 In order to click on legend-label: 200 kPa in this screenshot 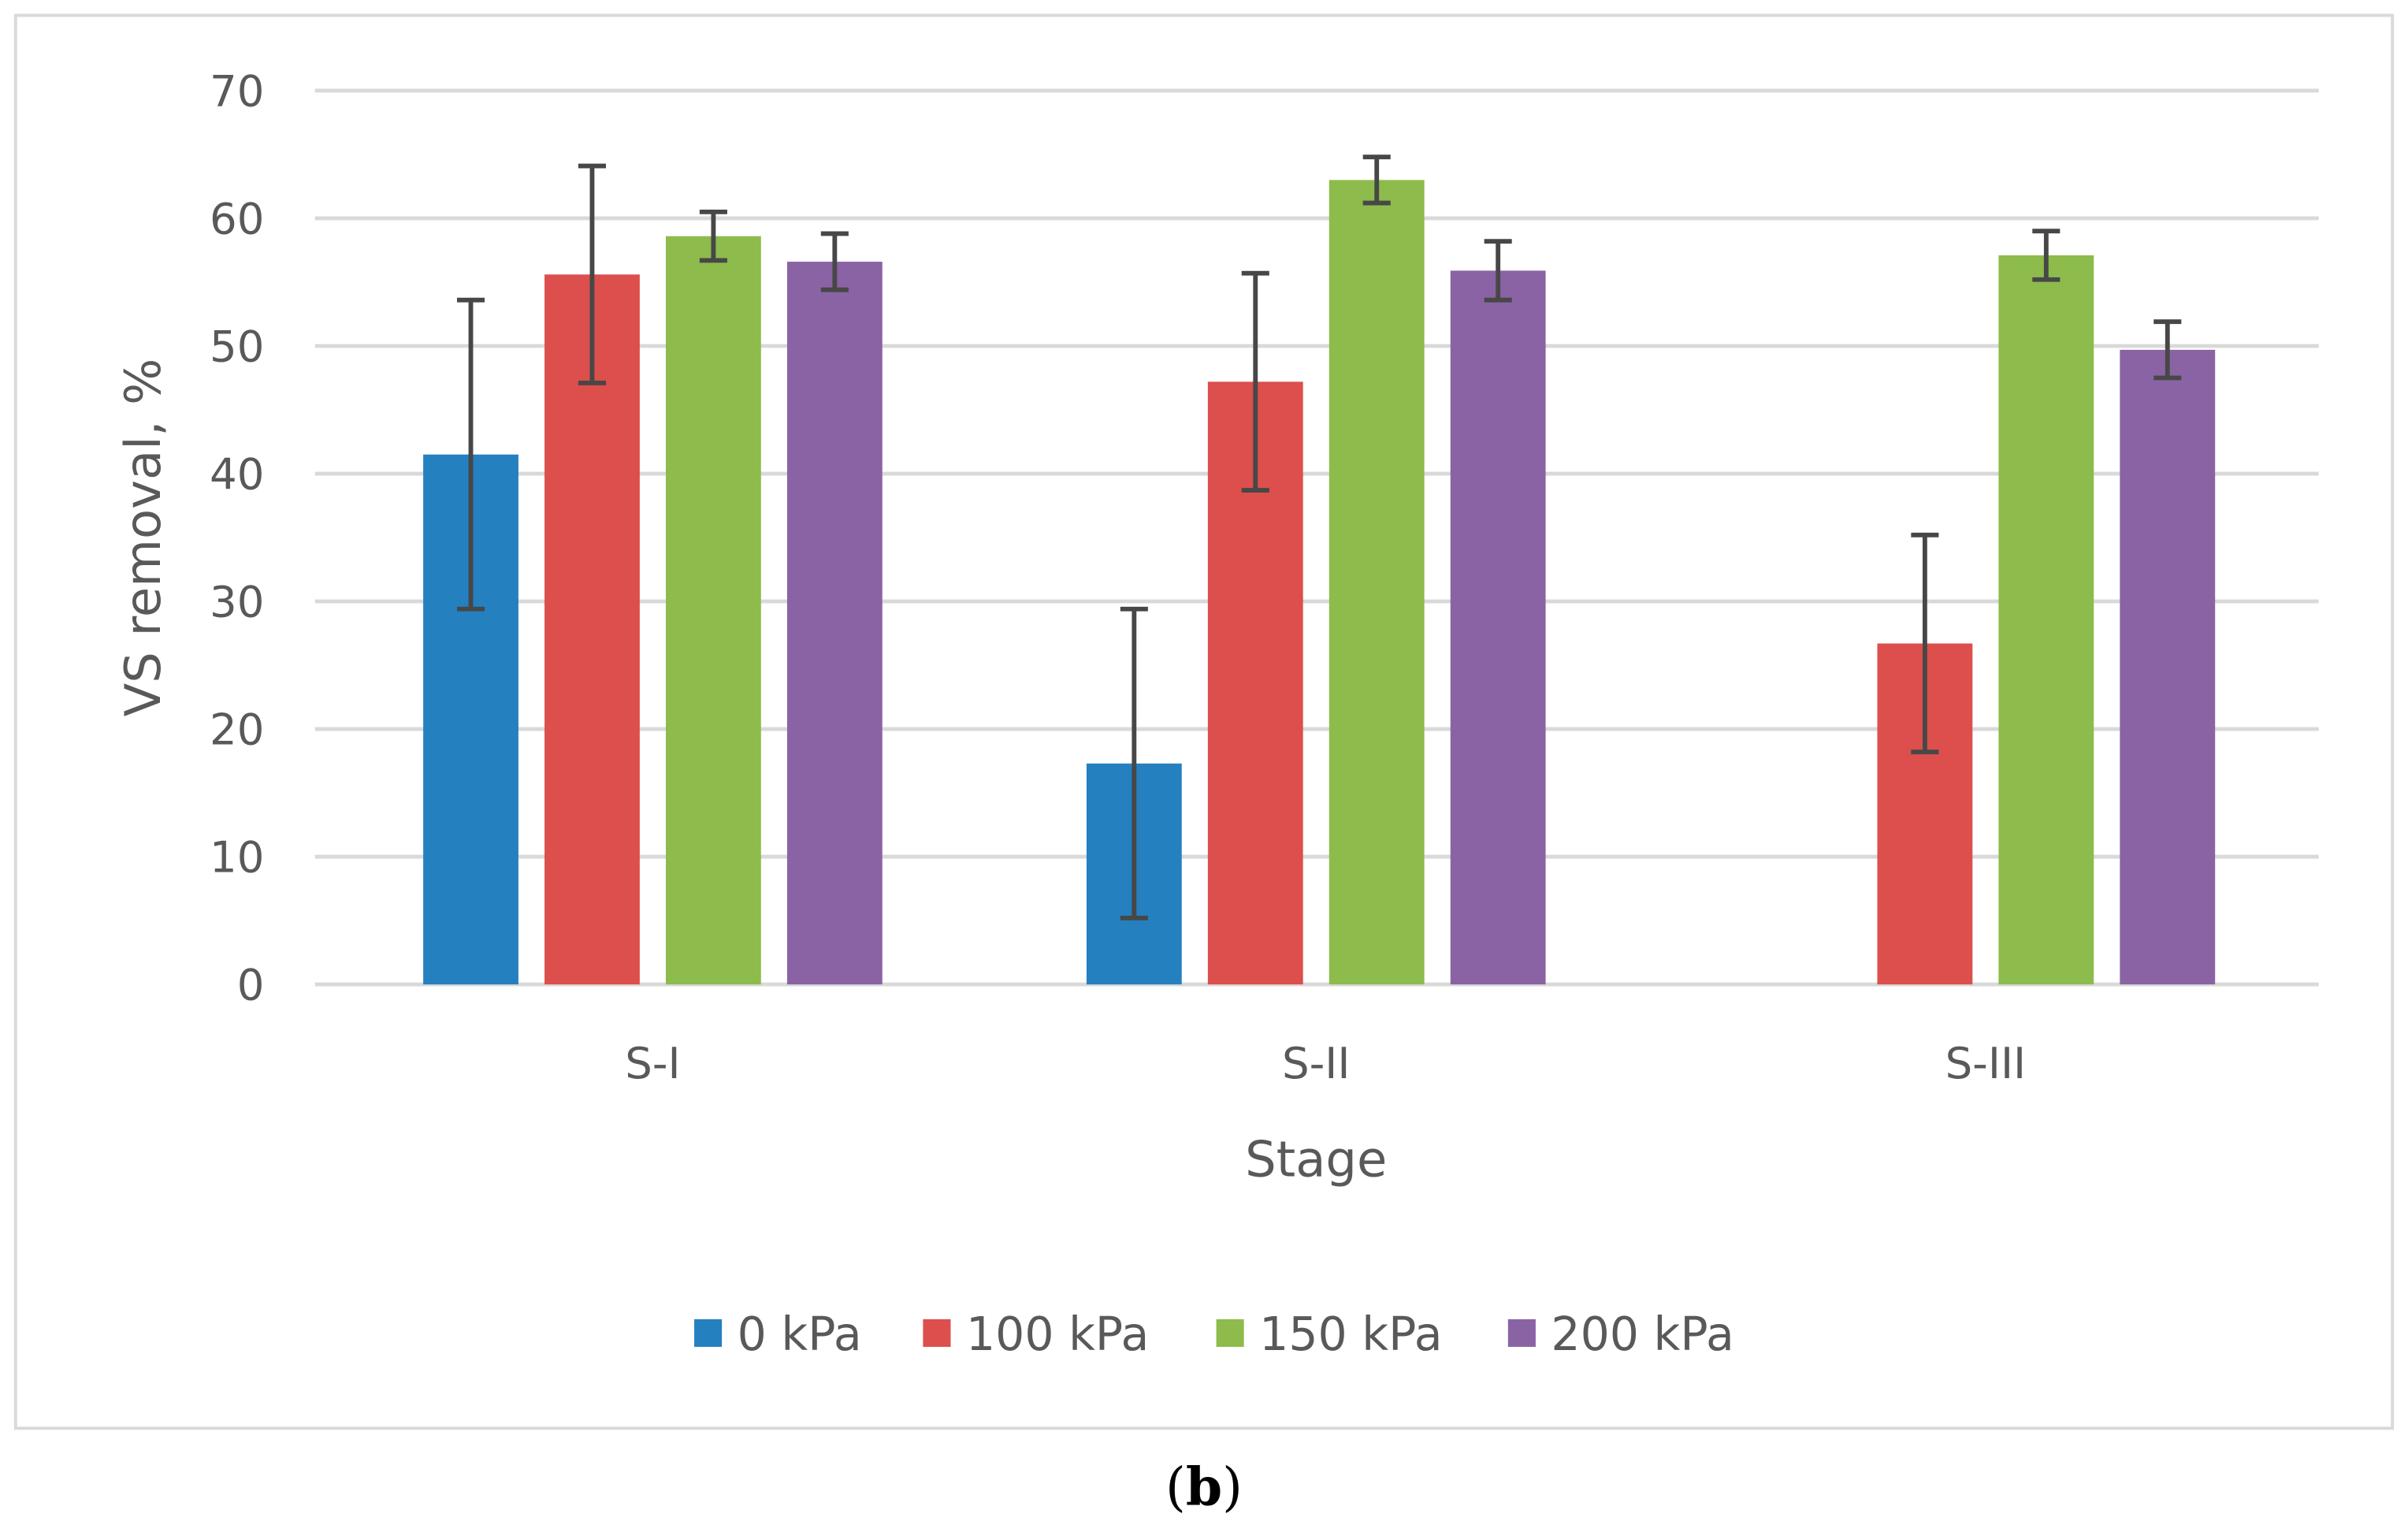, I will do `click(1643, 1334)`.